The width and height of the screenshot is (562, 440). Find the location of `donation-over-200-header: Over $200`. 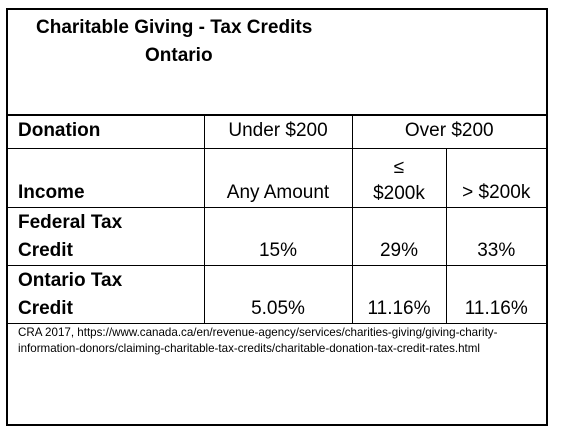

donation-over-200-header: Over $200 is located at coordinates (449, 131).